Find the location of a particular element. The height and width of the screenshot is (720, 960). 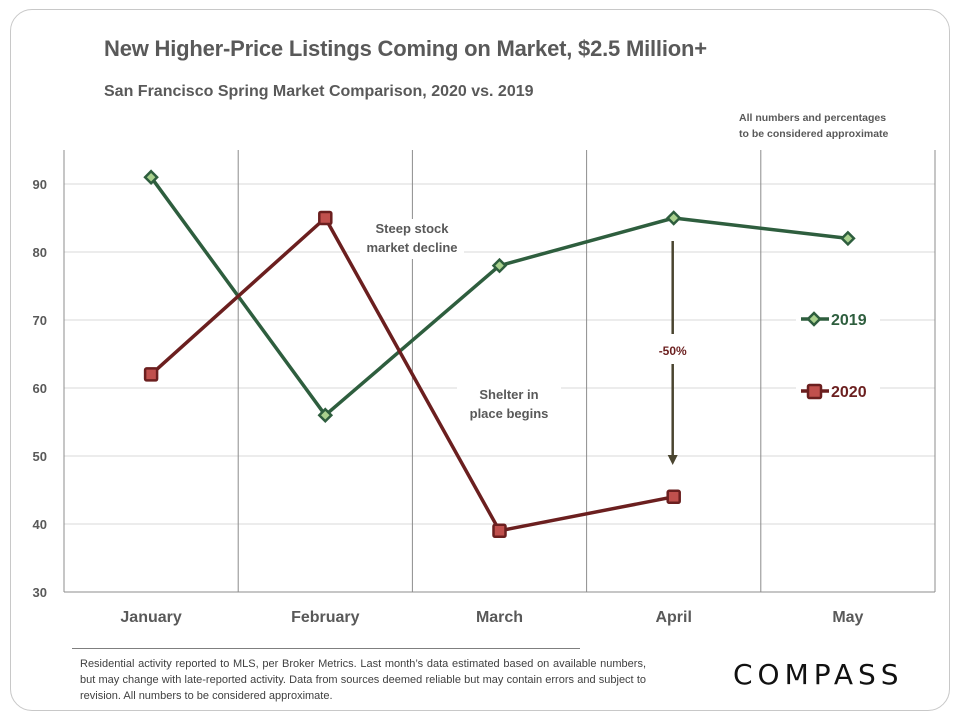

annotation-shelter-in-place-bg is located at coordinates (509, 405).